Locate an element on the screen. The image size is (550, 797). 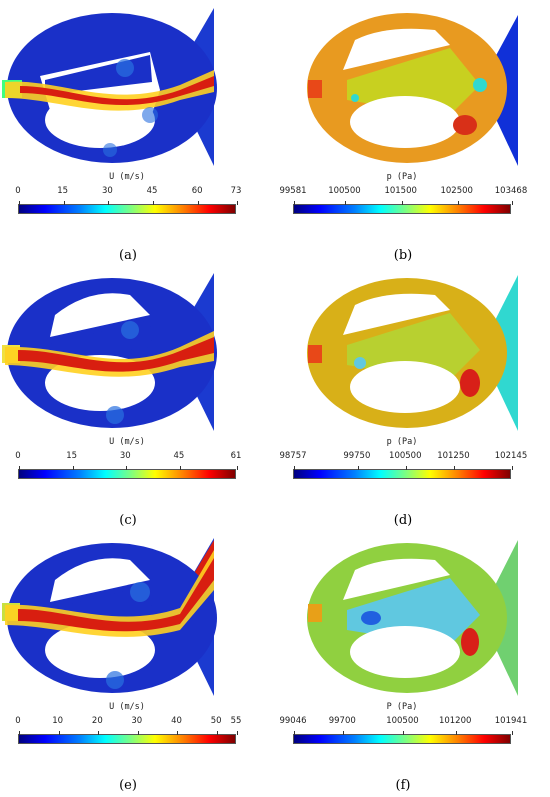
pressure-contour-f is located at coordinates (412, 618).